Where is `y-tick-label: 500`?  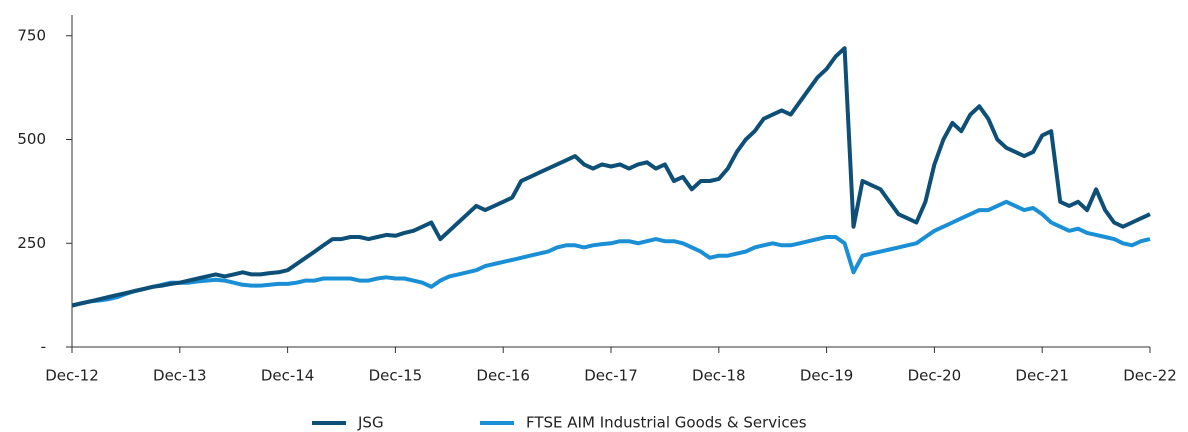 y-tick-label: 500 is located at coordinates (31, 139).